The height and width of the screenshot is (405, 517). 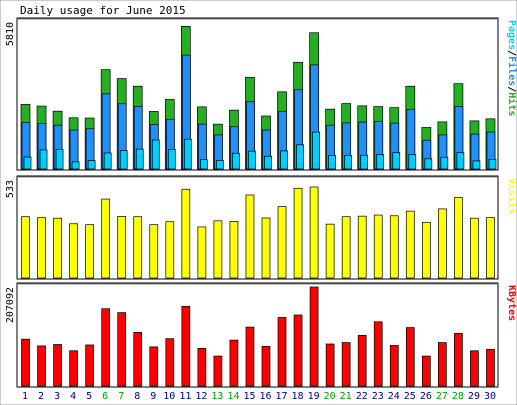 What do you see at coordinates (458, 396) in the screenshot?
I see `x-tick-label: 28` at bounding box center [458, 396].